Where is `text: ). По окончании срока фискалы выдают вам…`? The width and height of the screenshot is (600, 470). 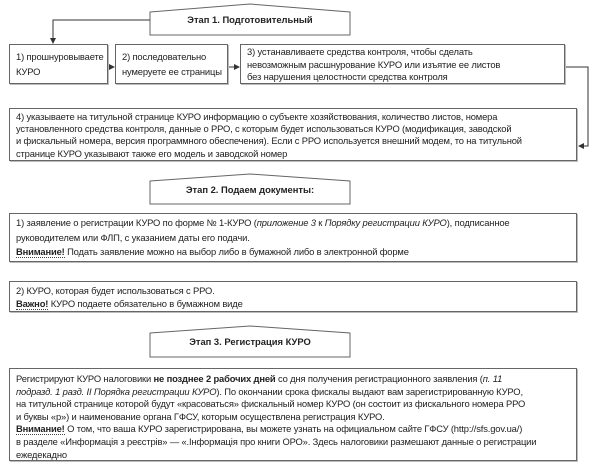 text: ). По окончании срока фискалы выдают вам… is located at coordinates (369, 391).